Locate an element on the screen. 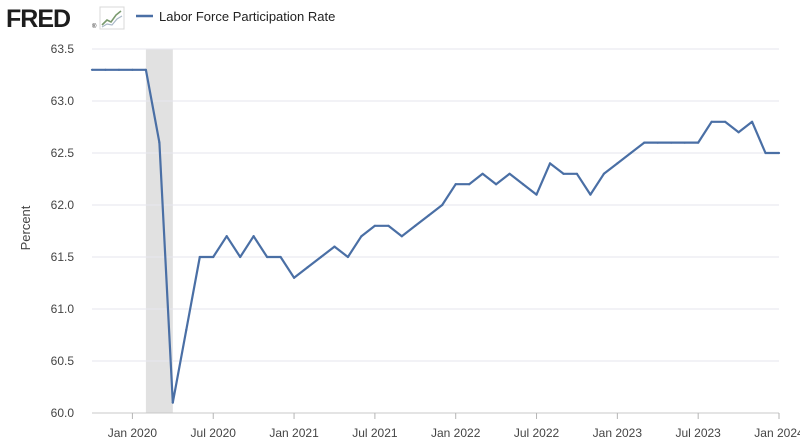  y-tick-label: 63.0 is located at coordinates (63, 101).